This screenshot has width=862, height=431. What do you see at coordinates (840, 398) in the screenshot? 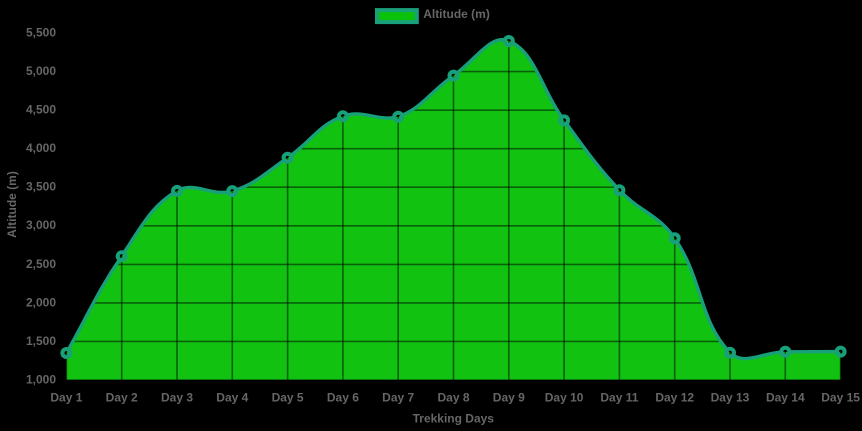
I see `svg-text: Day 15` at bounding box center [840, 398].